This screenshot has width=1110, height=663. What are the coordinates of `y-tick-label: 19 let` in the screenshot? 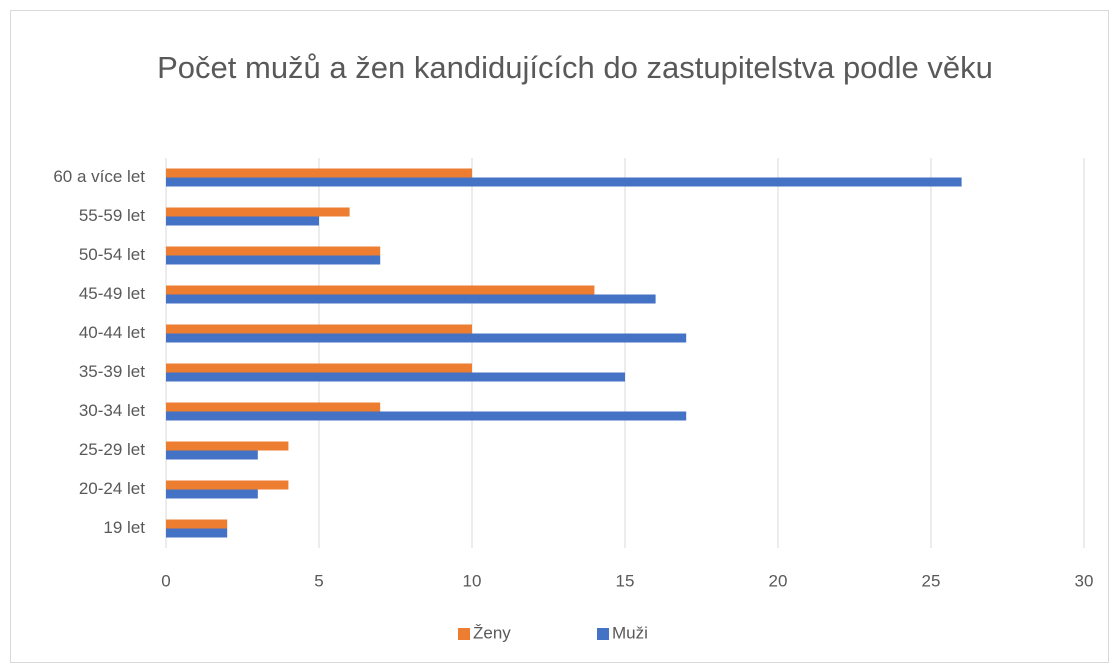 It's located at (124, 527).